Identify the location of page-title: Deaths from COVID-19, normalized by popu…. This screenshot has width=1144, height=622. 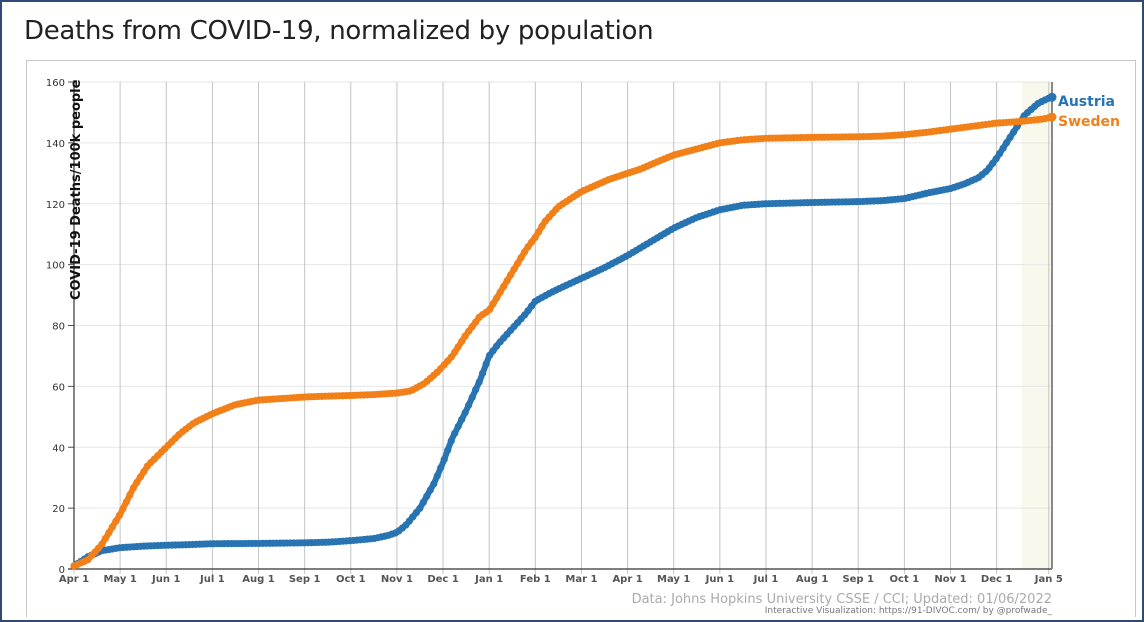
(339, 31).